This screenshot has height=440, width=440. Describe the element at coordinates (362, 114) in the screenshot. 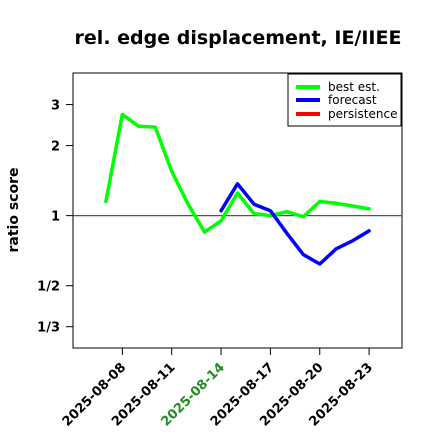

I see `legend-label-persistence: persistence` at that location.